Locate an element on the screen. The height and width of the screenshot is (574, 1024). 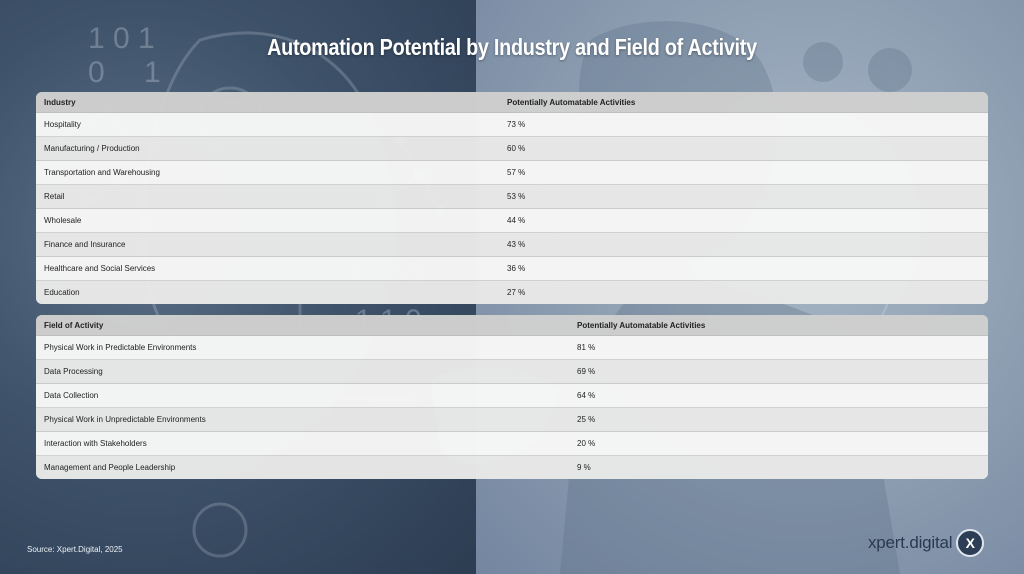
percentage-cell: 43 % is located at coordinates (743, 244).